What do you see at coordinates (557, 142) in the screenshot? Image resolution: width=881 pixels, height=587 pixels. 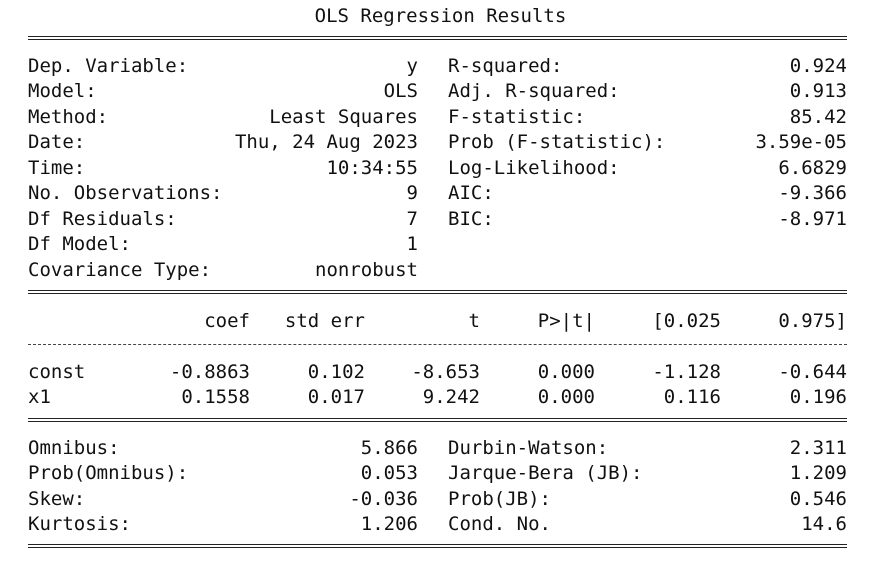 I see `summary-right-label: Prob (F-statistic):` at bounding box center [557, 142].